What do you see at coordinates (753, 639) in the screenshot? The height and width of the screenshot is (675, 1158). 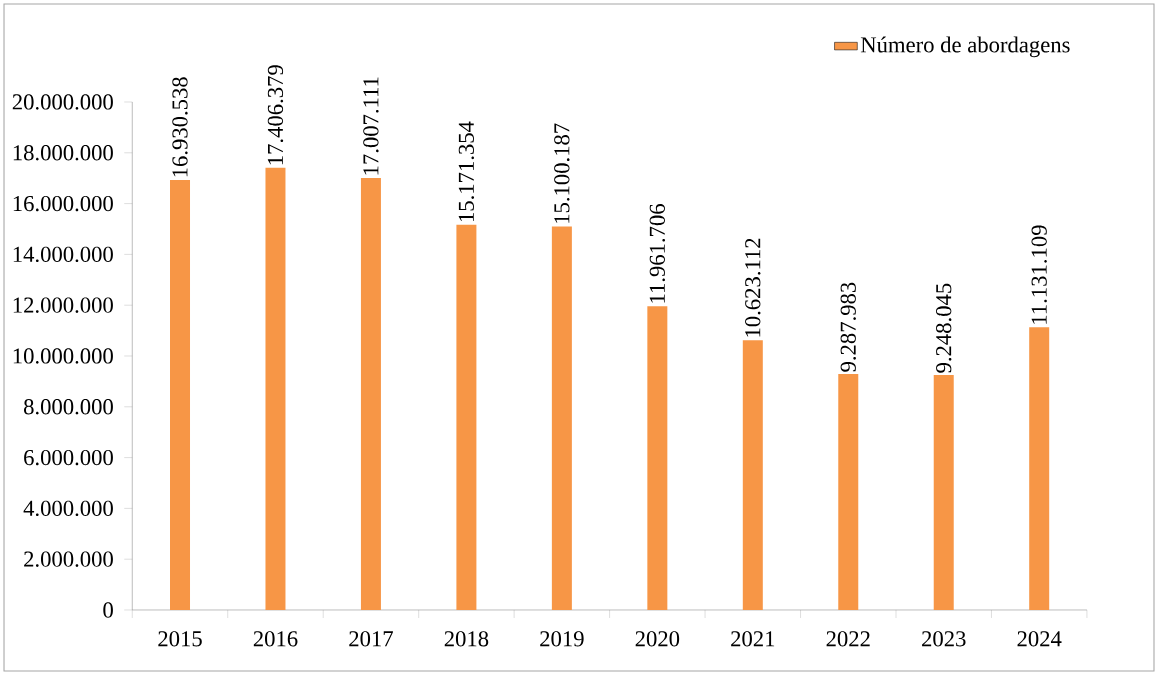 I see `x-tick-label: 2021` at bounding box center [753, 639].